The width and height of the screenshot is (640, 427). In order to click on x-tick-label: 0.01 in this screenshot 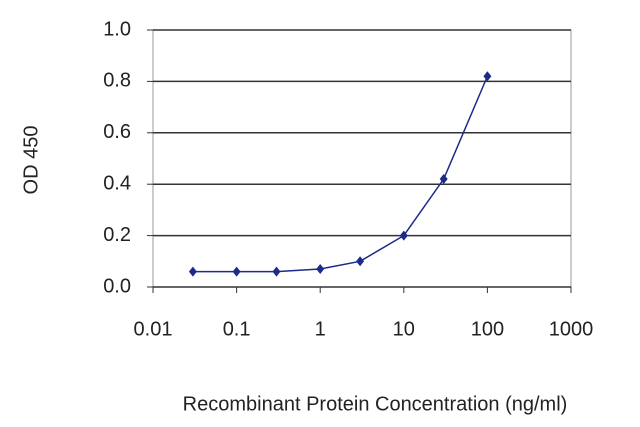, I will do `click(153, 329)`.